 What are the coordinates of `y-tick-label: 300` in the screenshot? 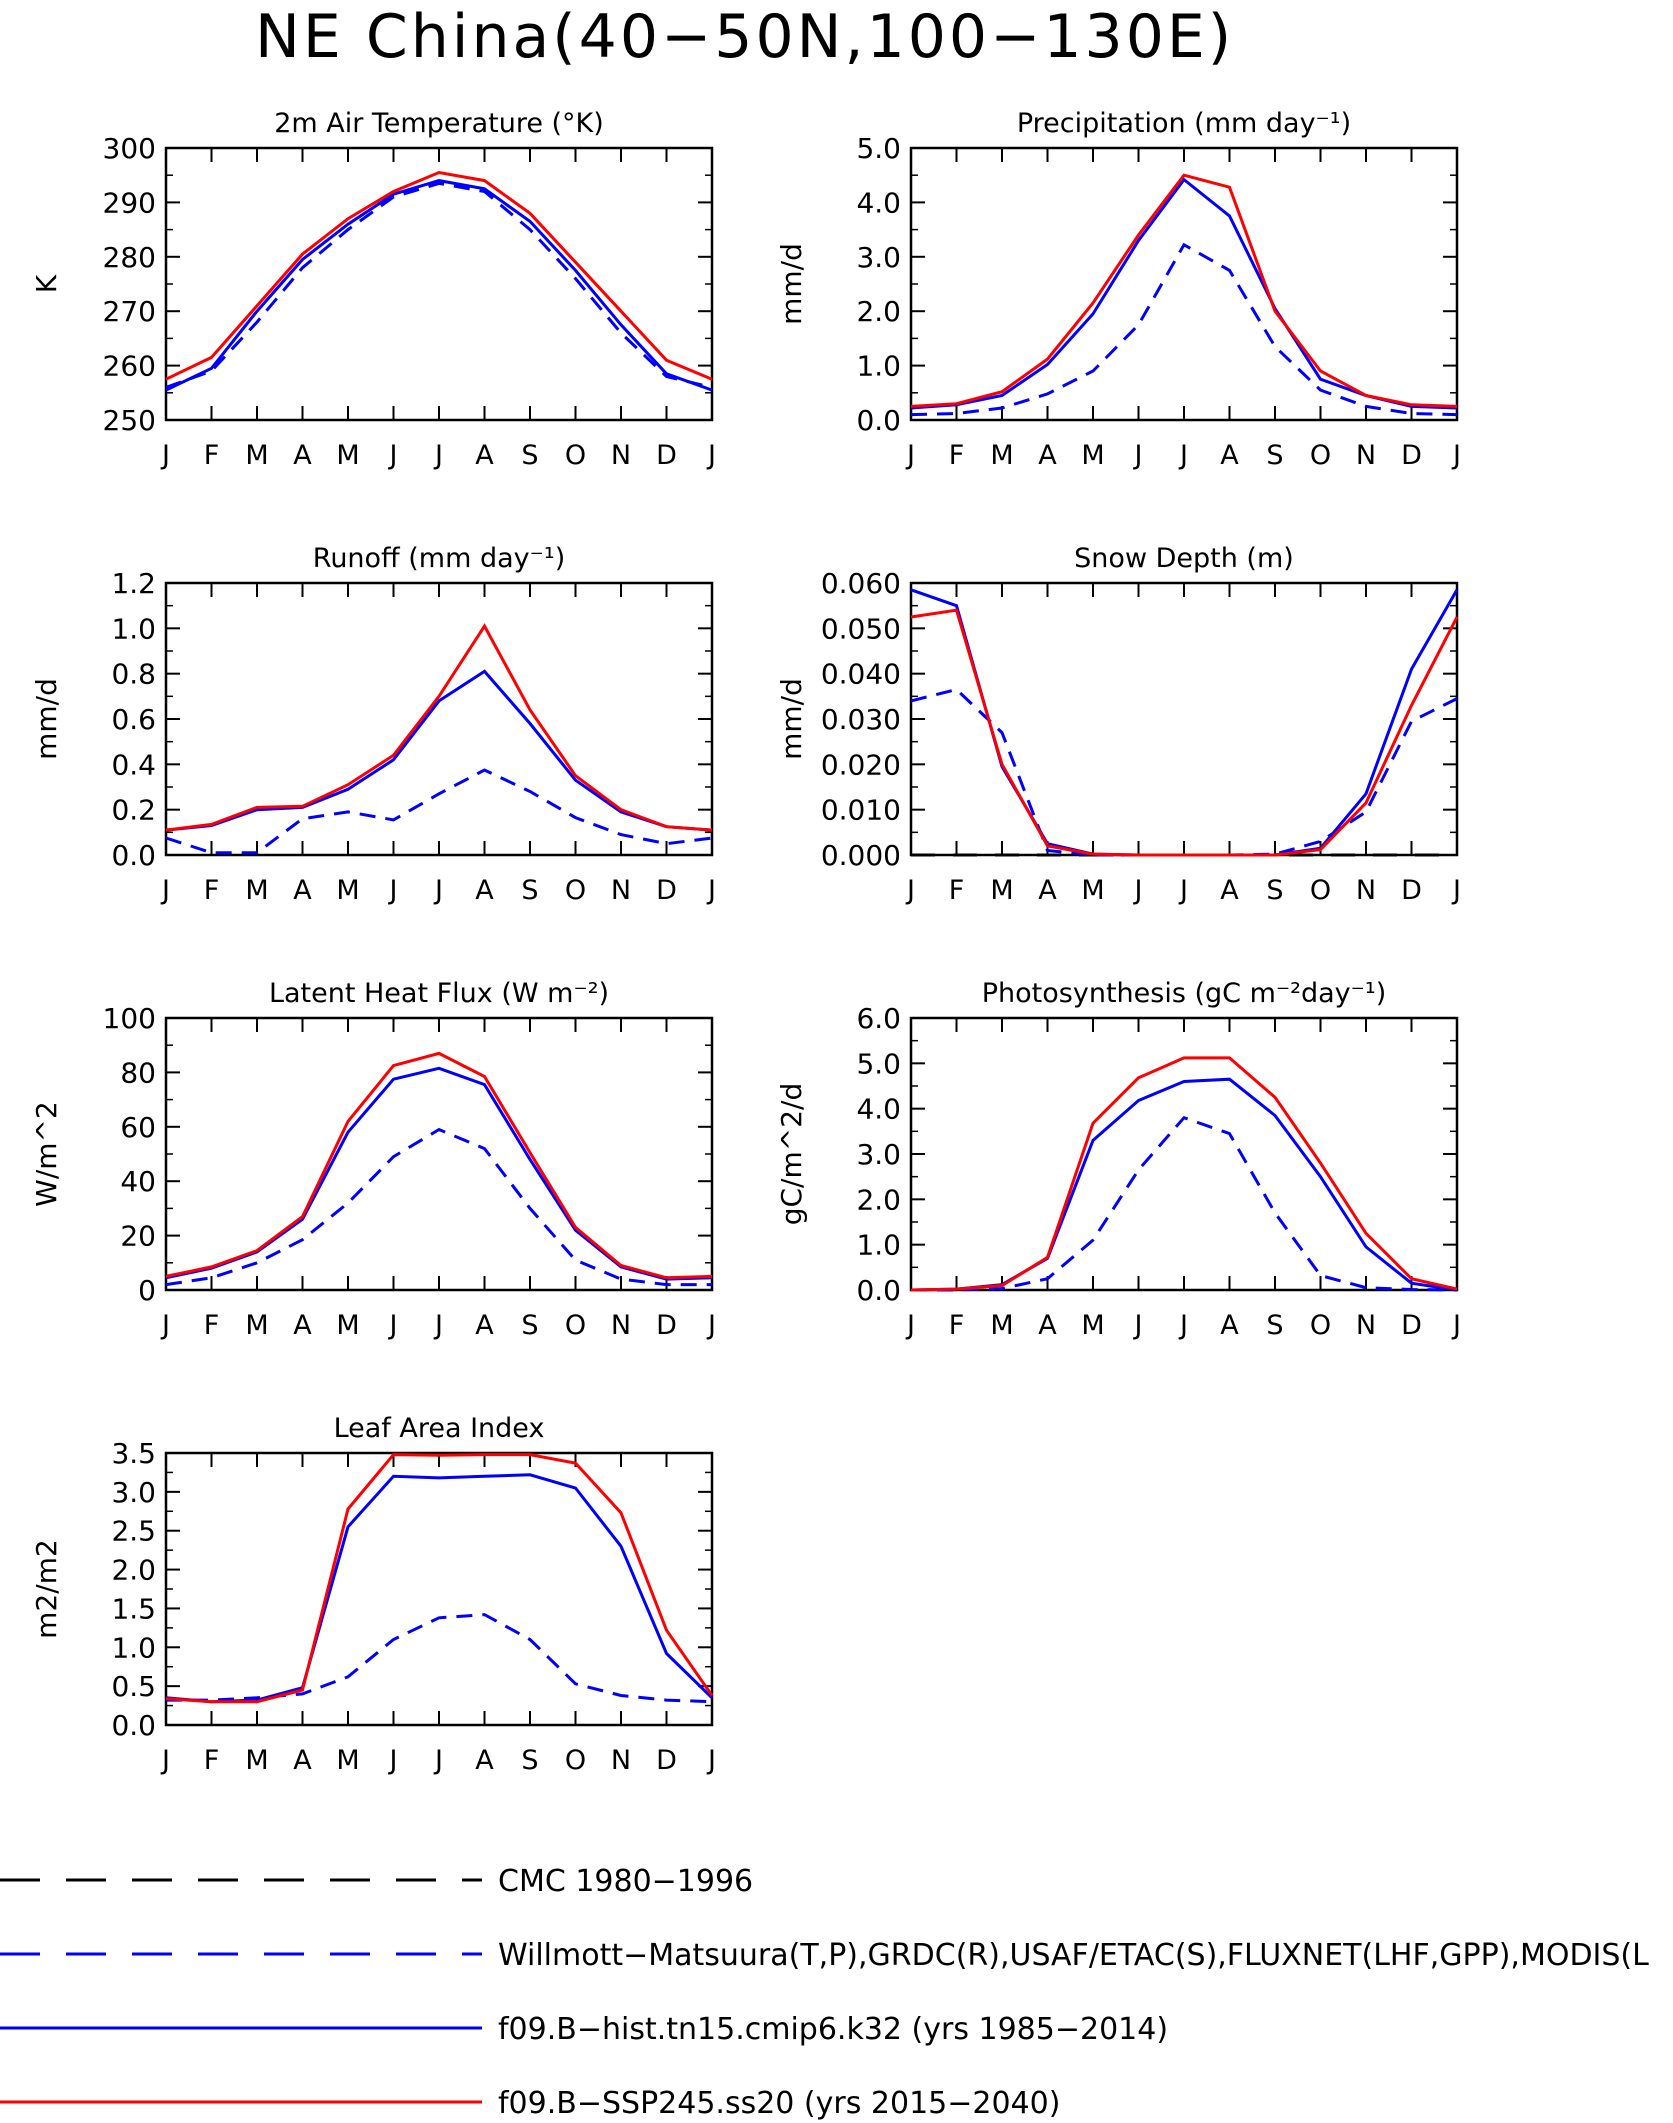 It's located at (129, 148).